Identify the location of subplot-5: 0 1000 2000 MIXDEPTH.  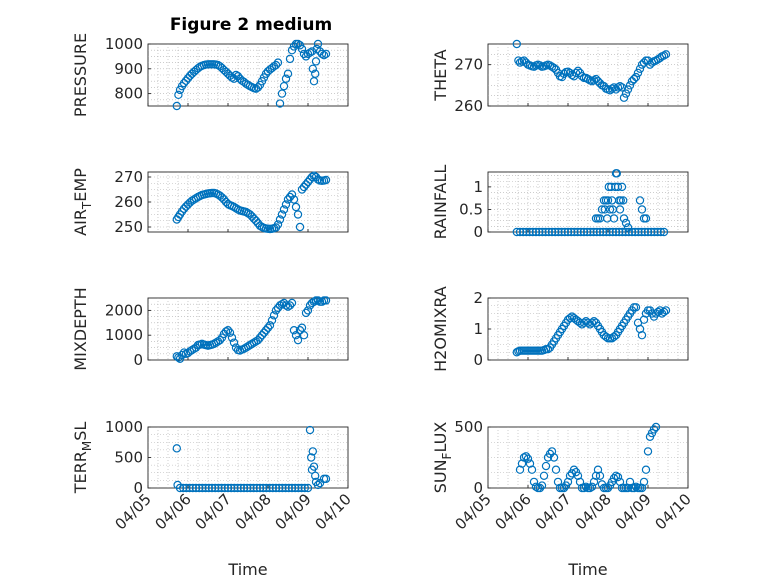
(210, 329).